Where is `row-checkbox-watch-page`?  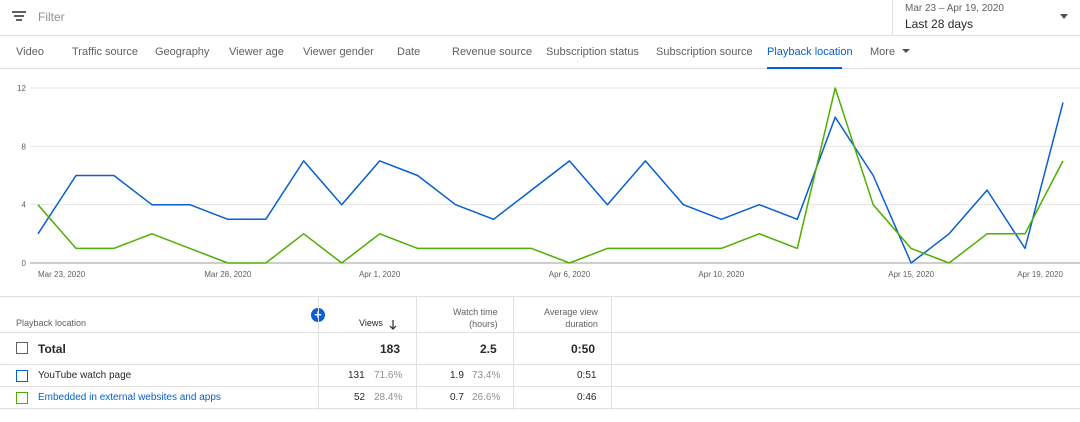
row-checkbox-watch-page is located at coordinates (22, 376).